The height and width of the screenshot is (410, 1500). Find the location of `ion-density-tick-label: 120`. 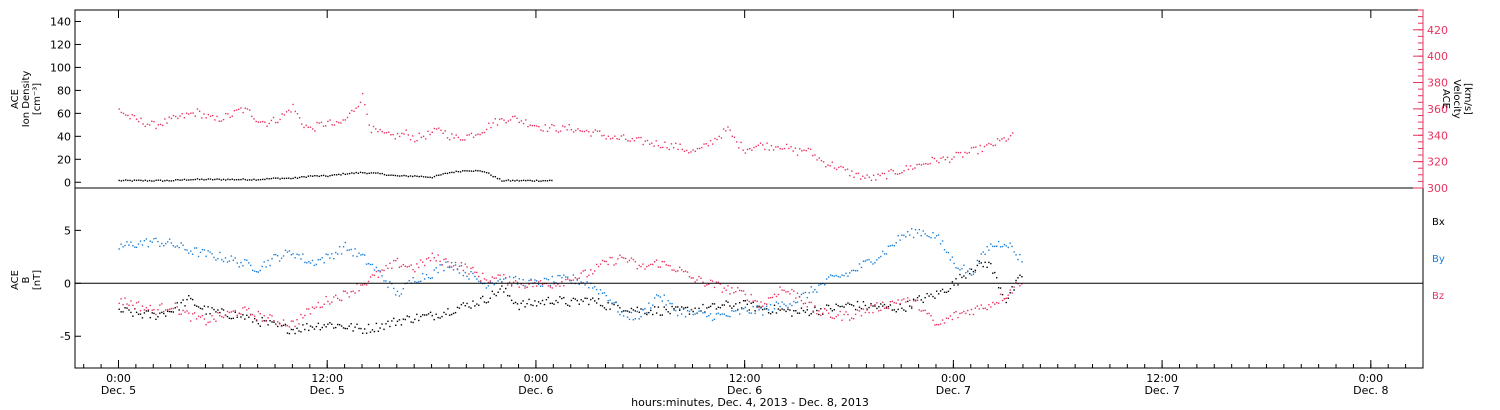

ion-density-tick-label: 120 is located at coordinates (60, 44).